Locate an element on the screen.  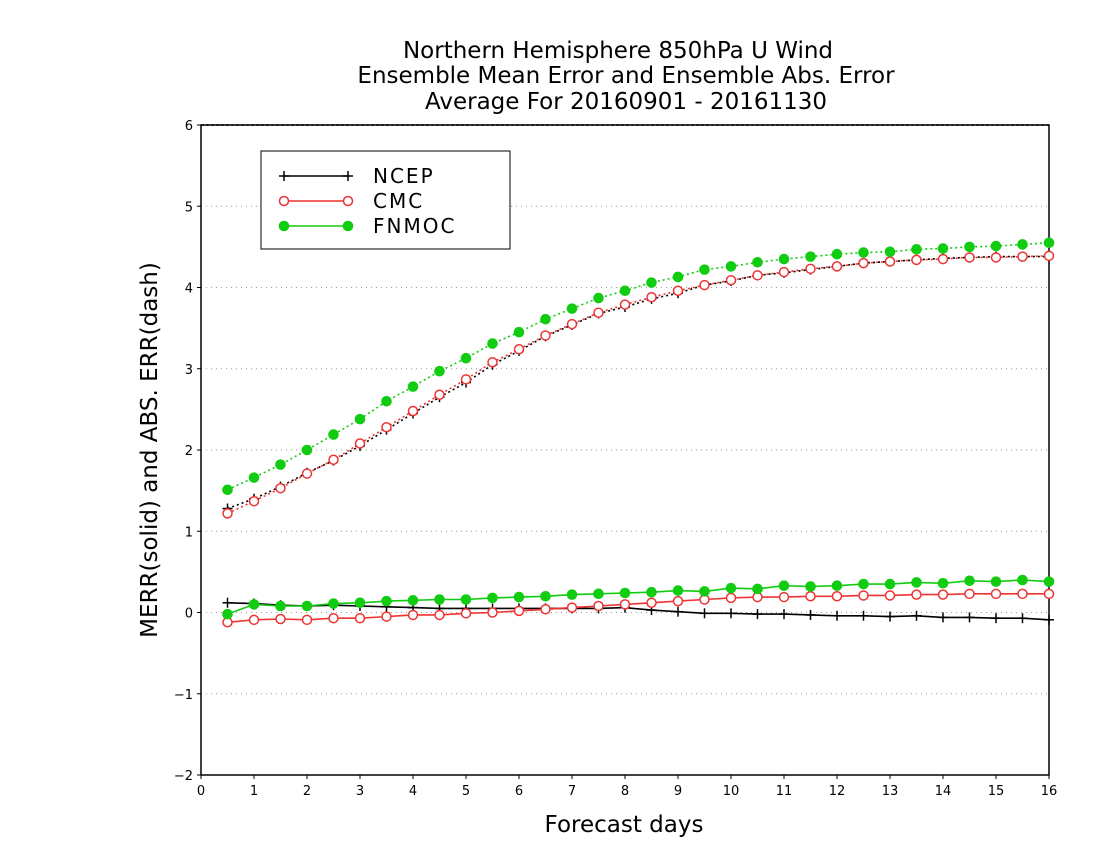
legend-label: NCEP is located at coordinates (404, 176).